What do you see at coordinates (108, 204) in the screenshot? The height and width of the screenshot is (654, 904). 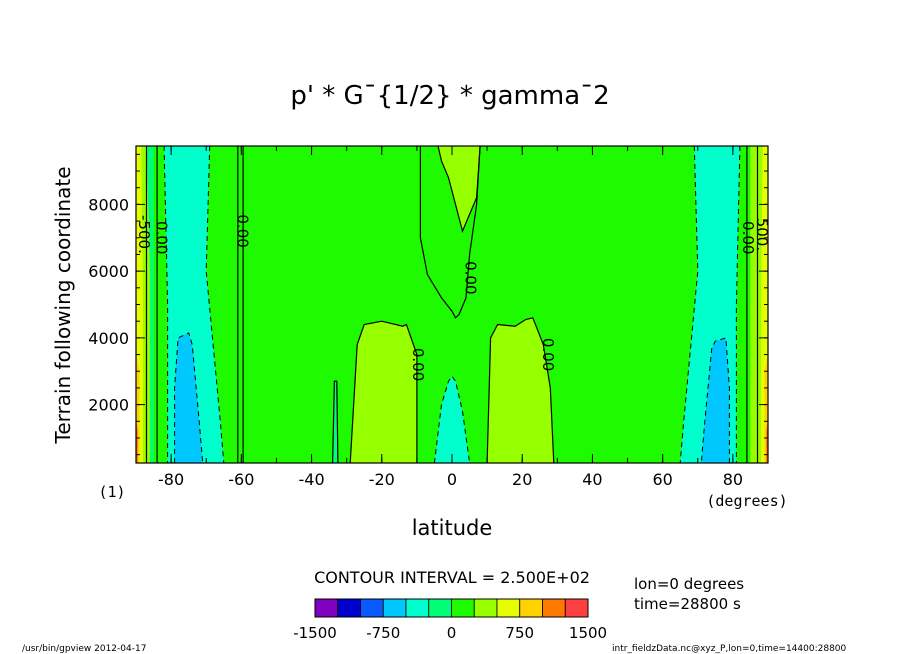 I see `y-tick-label: 8000` at bounding box center [108, 204].